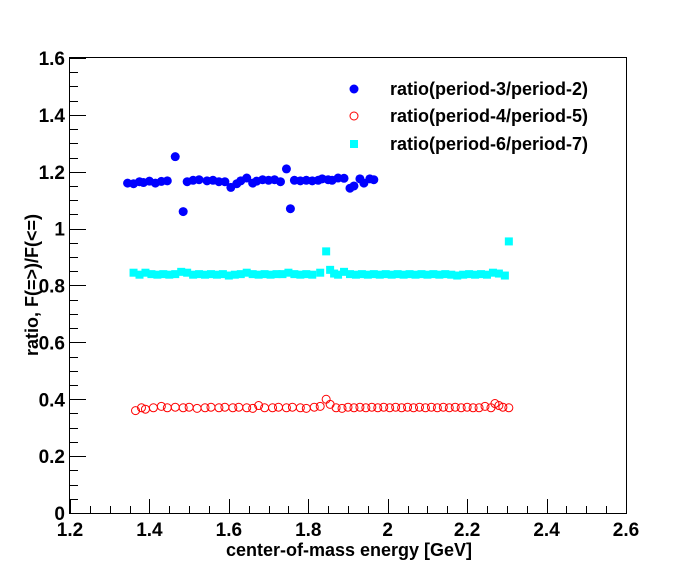 Image resolution: width=696 pixels, height=572 pixels. What do you see at coordinates (149, 530) in the screenshot?
I see `x-tick-label: 1.4` at bounding box center [149, 530].